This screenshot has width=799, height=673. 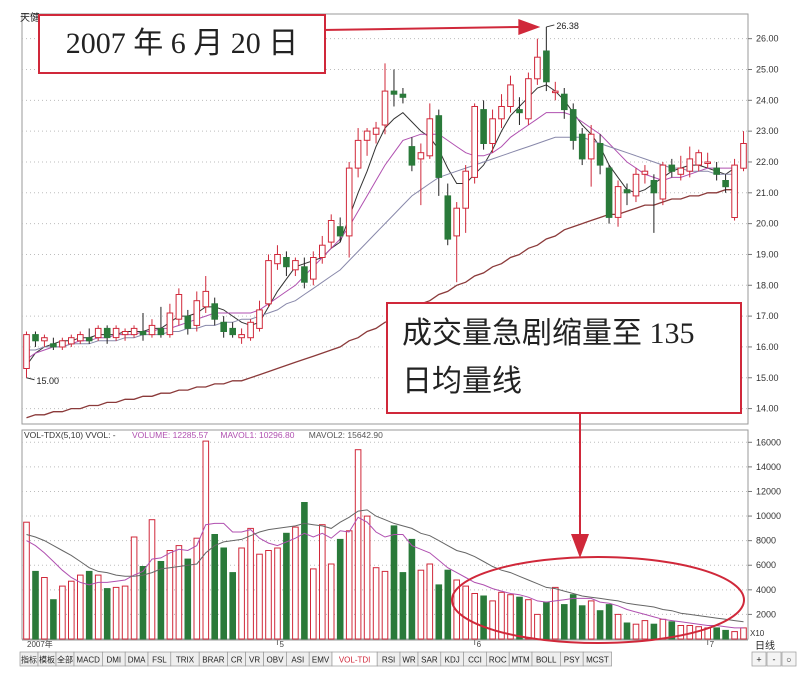 I want to click on volume-note-line-1: 成交量急剧缩量至 135, so click(x=548, y=333).